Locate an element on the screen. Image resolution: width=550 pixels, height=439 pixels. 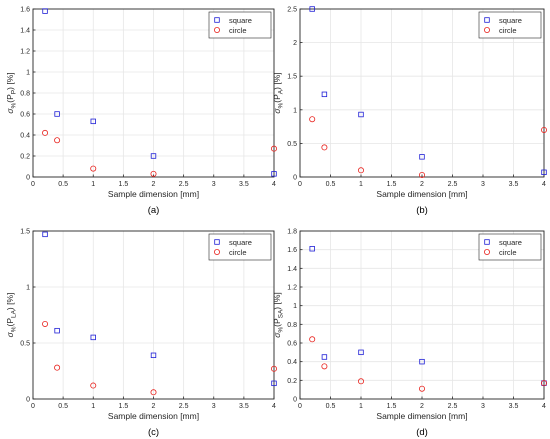
y-tick-label: 0.6 is located at coordinates (292, 344).